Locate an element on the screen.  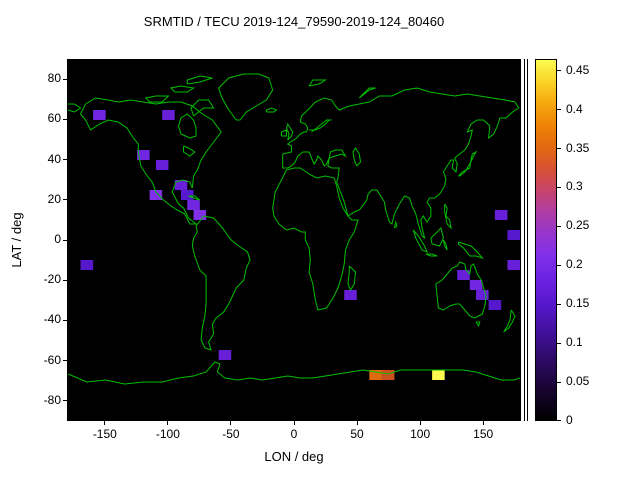
colorbar-tick-label: 0.2 is located at coordinates (574, 264).